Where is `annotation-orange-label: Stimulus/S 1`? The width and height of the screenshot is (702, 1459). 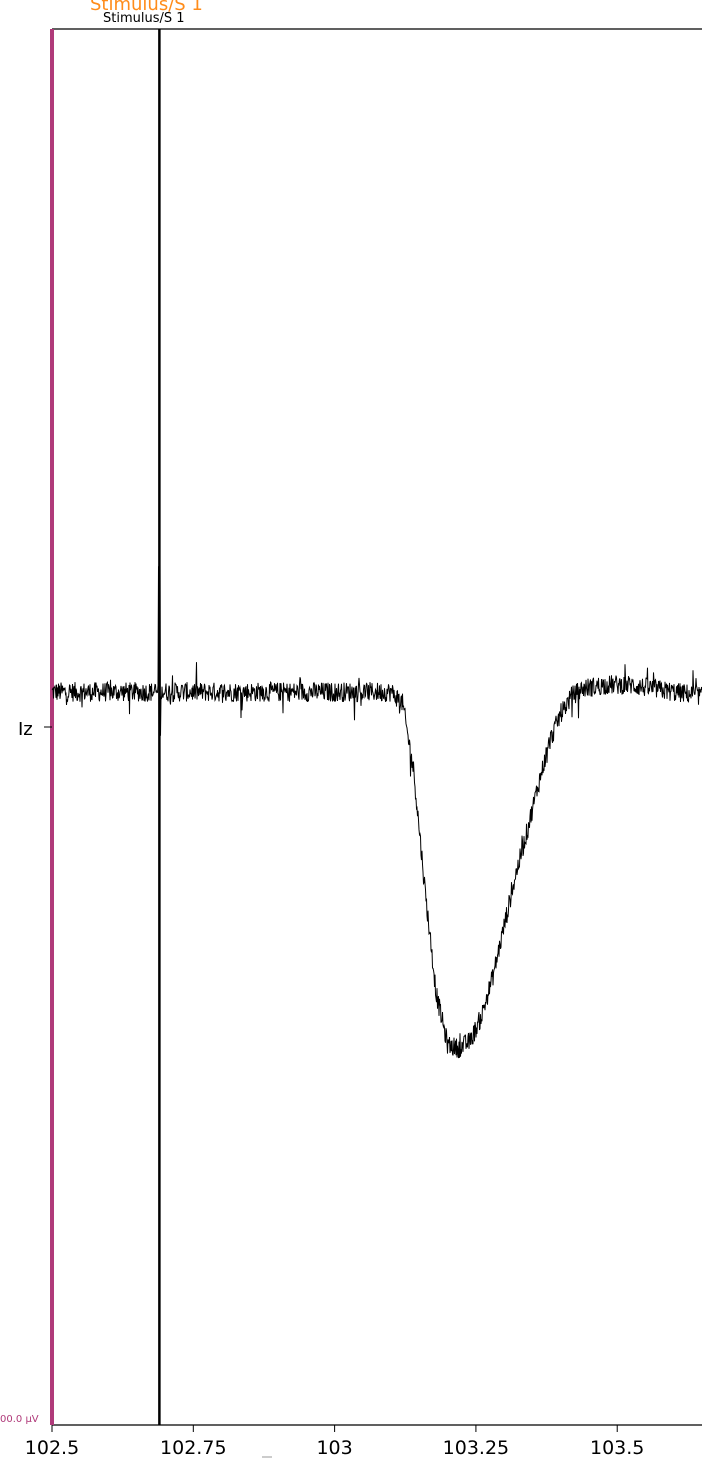 annotation-orange-label: Stimulus/S 1 is located at coordinates (146, 7).